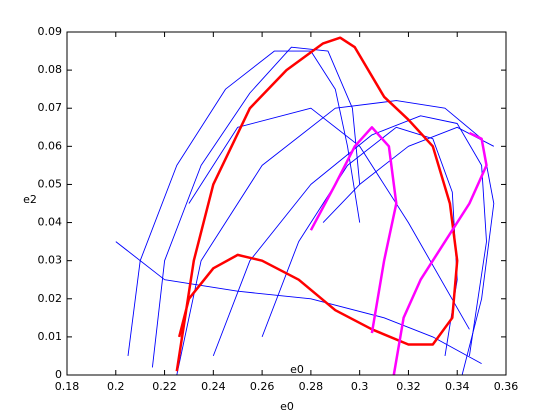  Describe the element at coordinates (457, 386) in the screenshot. I see `x-tick-label: 0.34` at that location.